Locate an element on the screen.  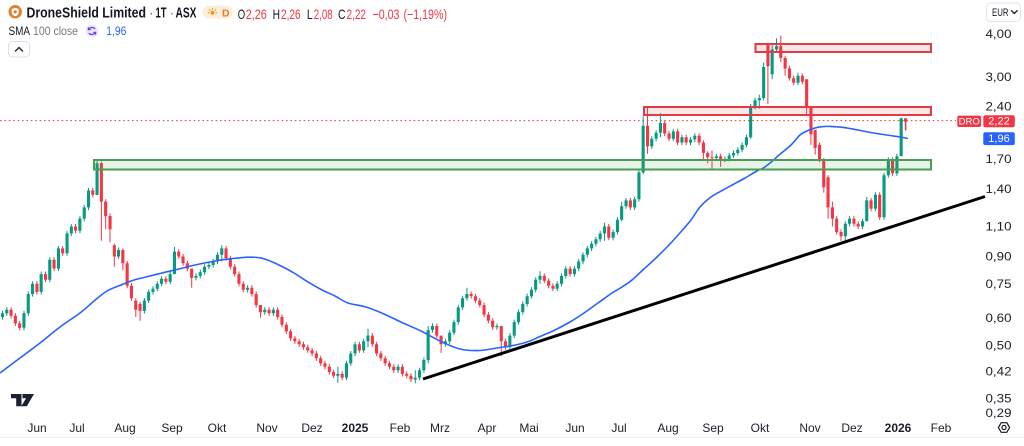
svg-text: (−1,19%) is located at coordinates (426, 14).